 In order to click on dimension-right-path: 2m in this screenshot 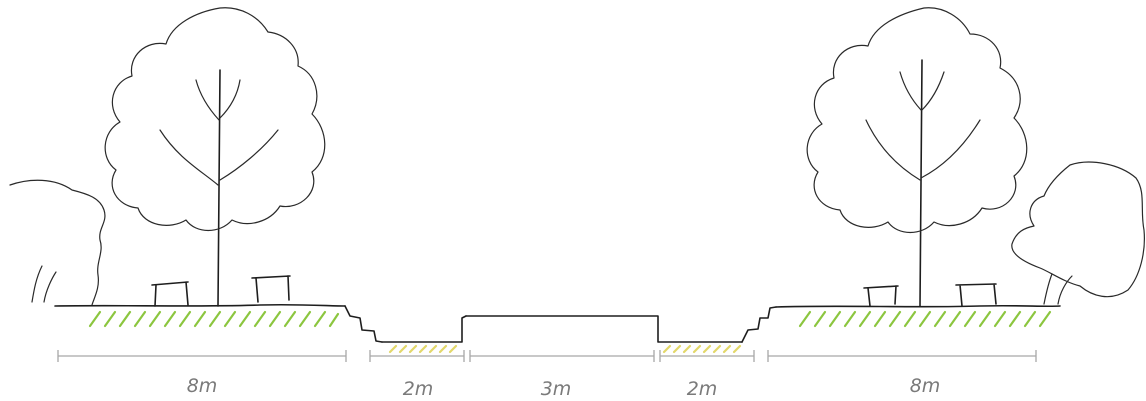, I will do `click(707, 375)`.